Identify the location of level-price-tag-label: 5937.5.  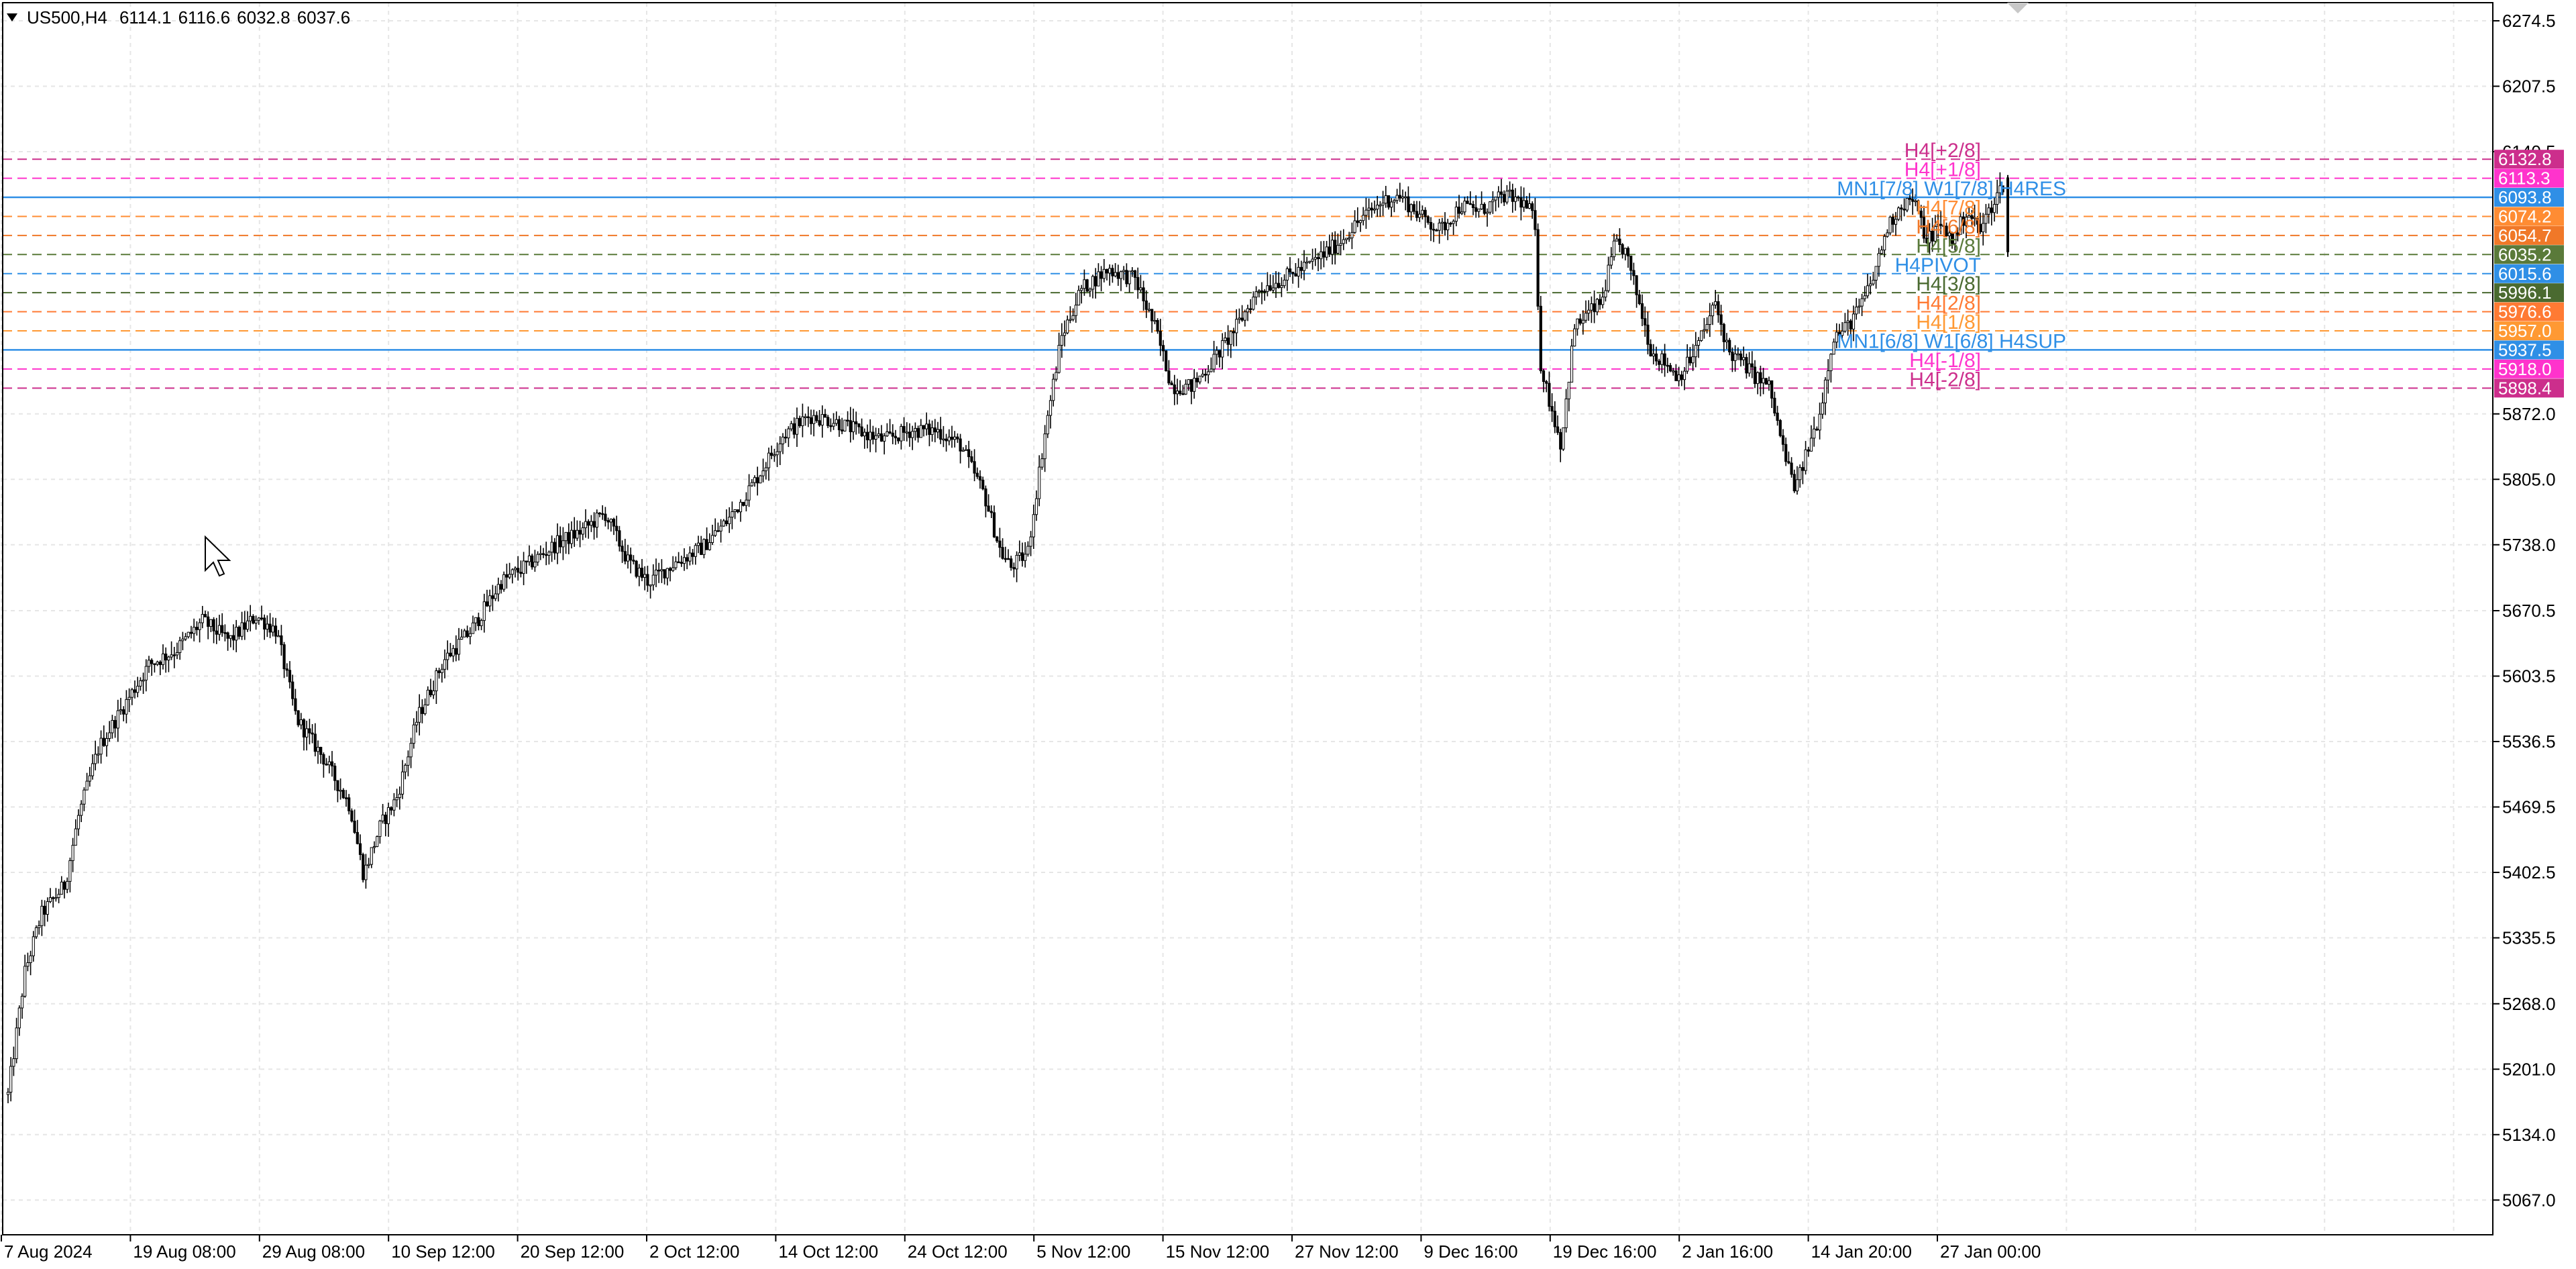
(2525, 350).